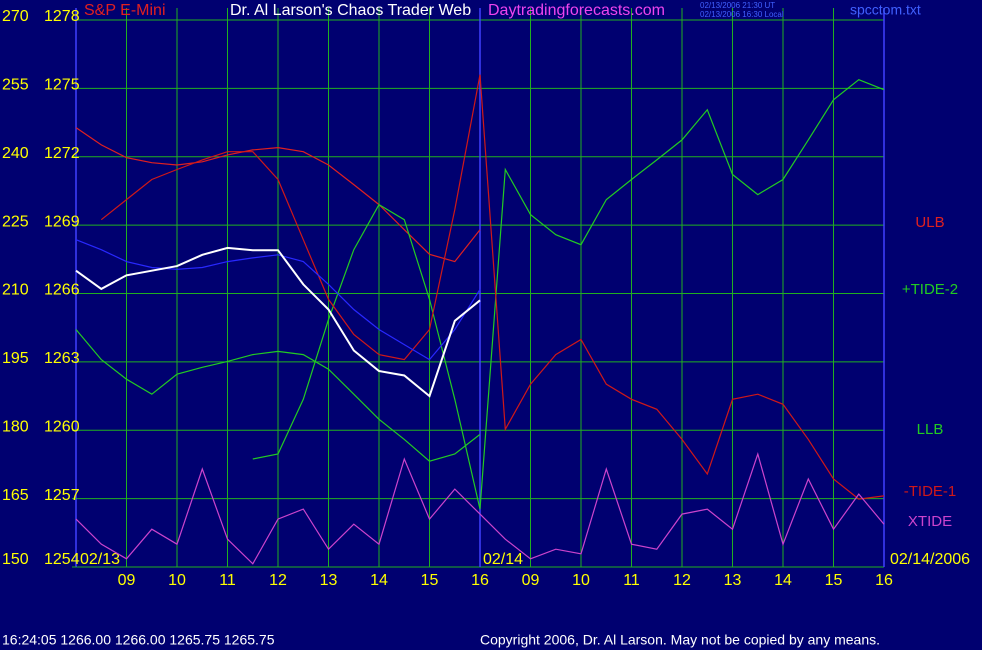 The width and height of the screenshot is (982, 650). I want to click on y-tick-label: 165, so click(15, 495).